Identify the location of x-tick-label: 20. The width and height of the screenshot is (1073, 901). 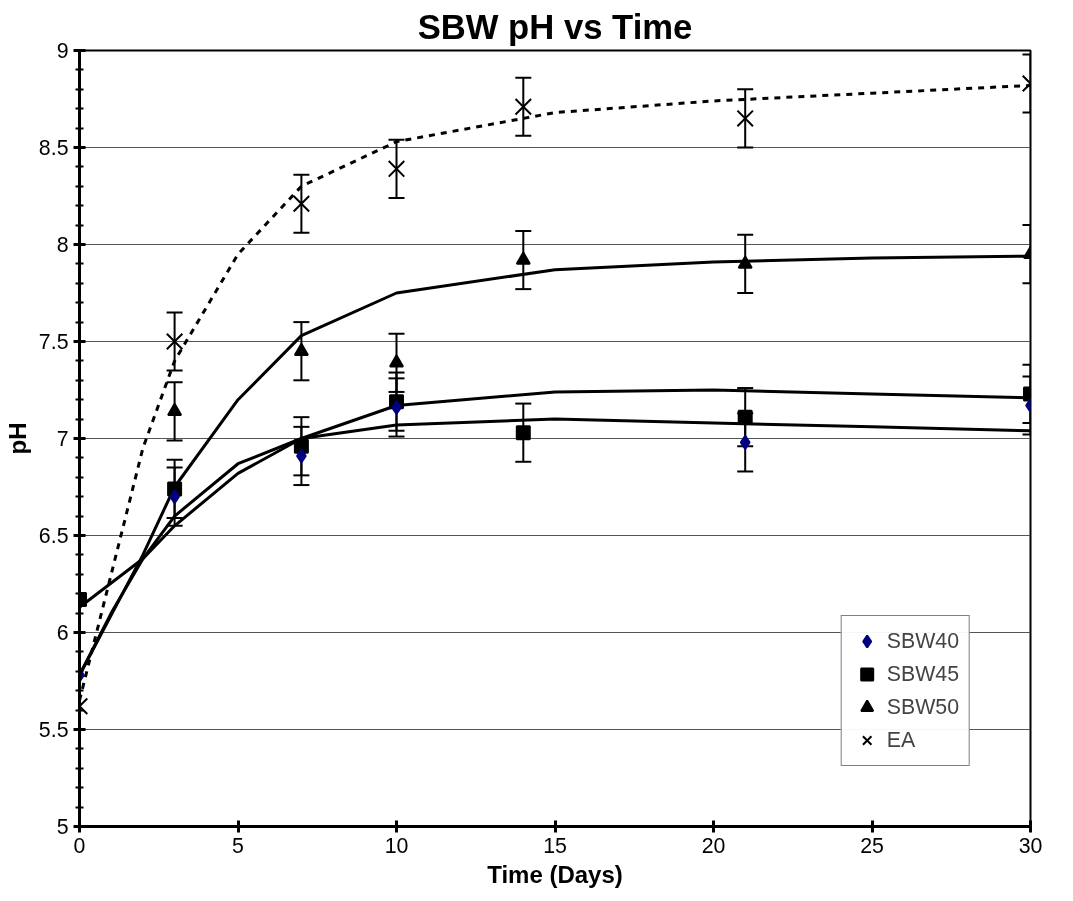
(713, 845).